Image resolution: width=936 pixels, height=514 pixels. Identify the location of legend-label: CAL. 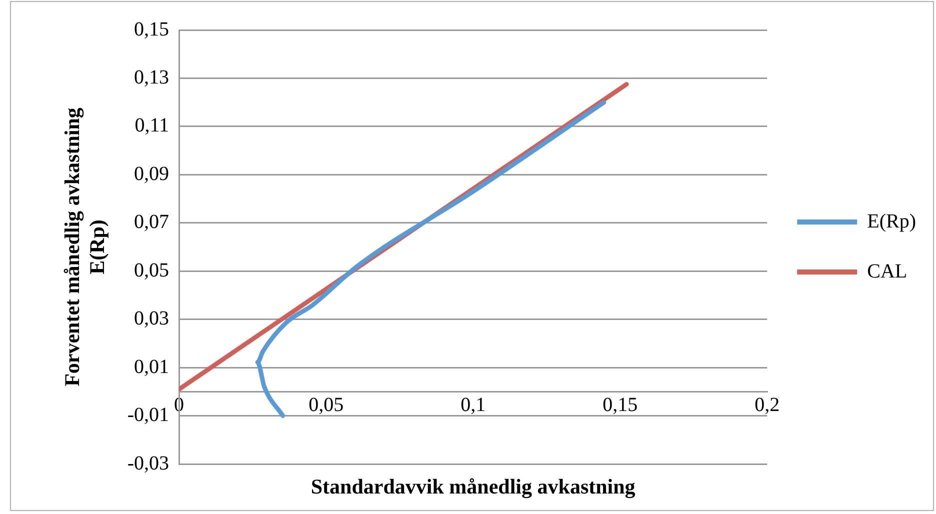
(887, 271).